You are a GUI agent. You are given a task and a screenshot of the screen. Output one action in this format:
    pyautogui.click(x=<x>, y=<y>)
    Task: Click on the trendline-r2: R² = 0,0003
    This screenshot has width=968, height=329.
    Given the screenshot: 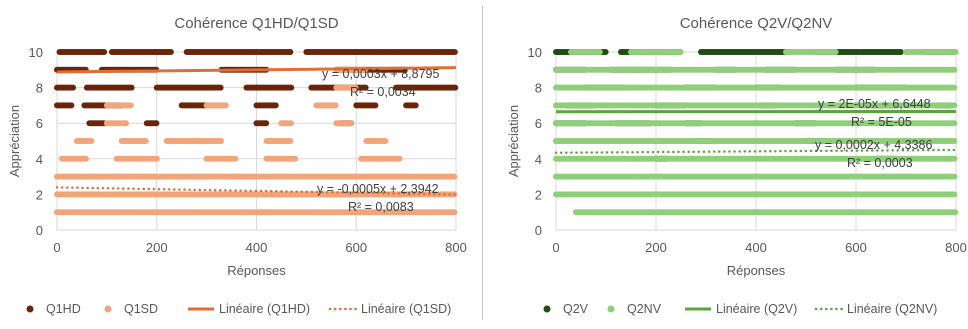 What is the action you would take?
    pyautogui.click(x=880, y=163)
    